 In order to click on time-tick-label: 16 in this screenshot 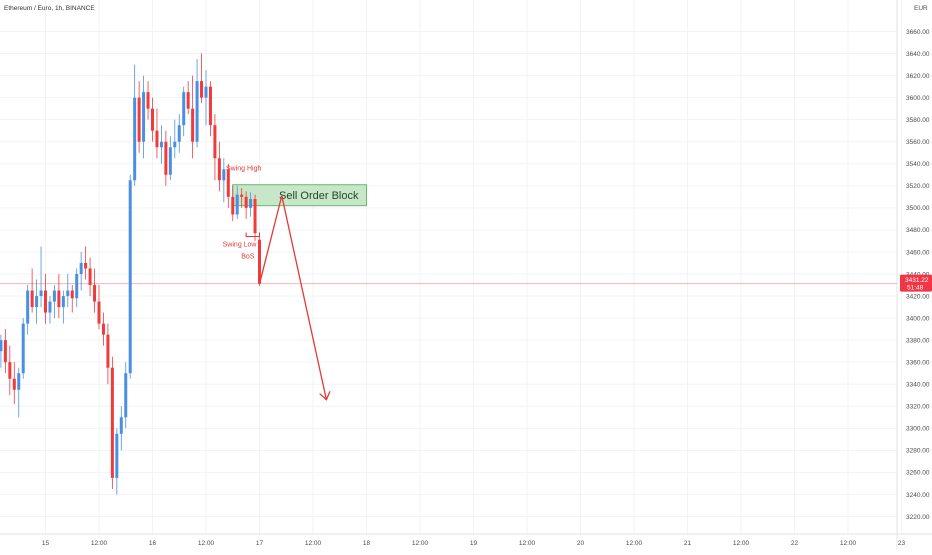, I will do `click(153, 543)`.